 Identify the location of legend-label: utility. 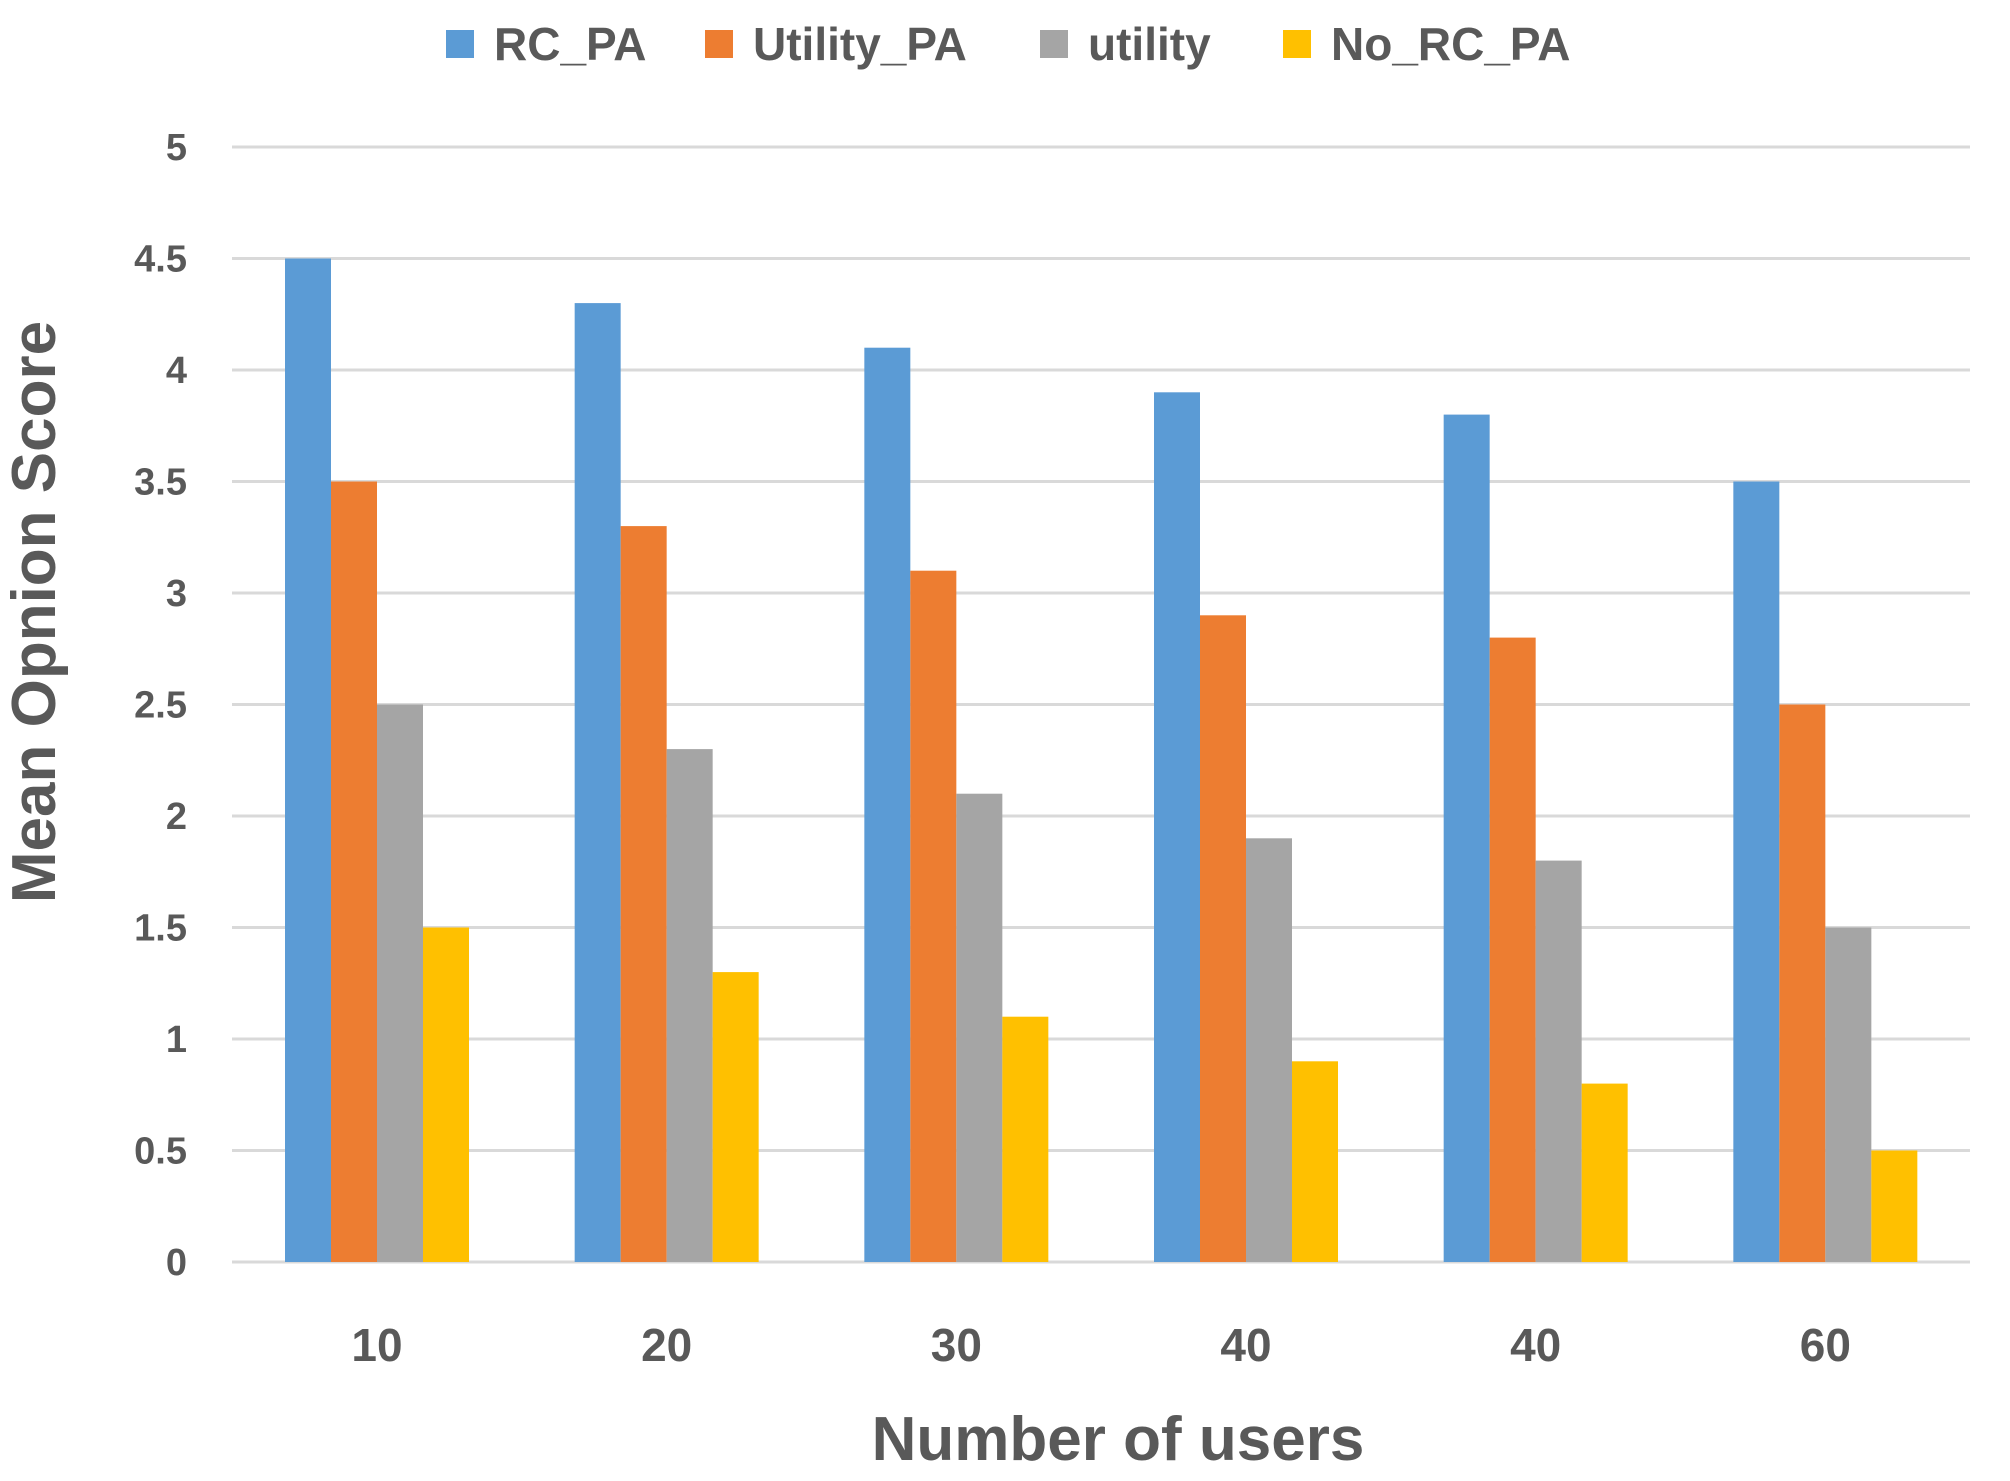
(1149, 44).